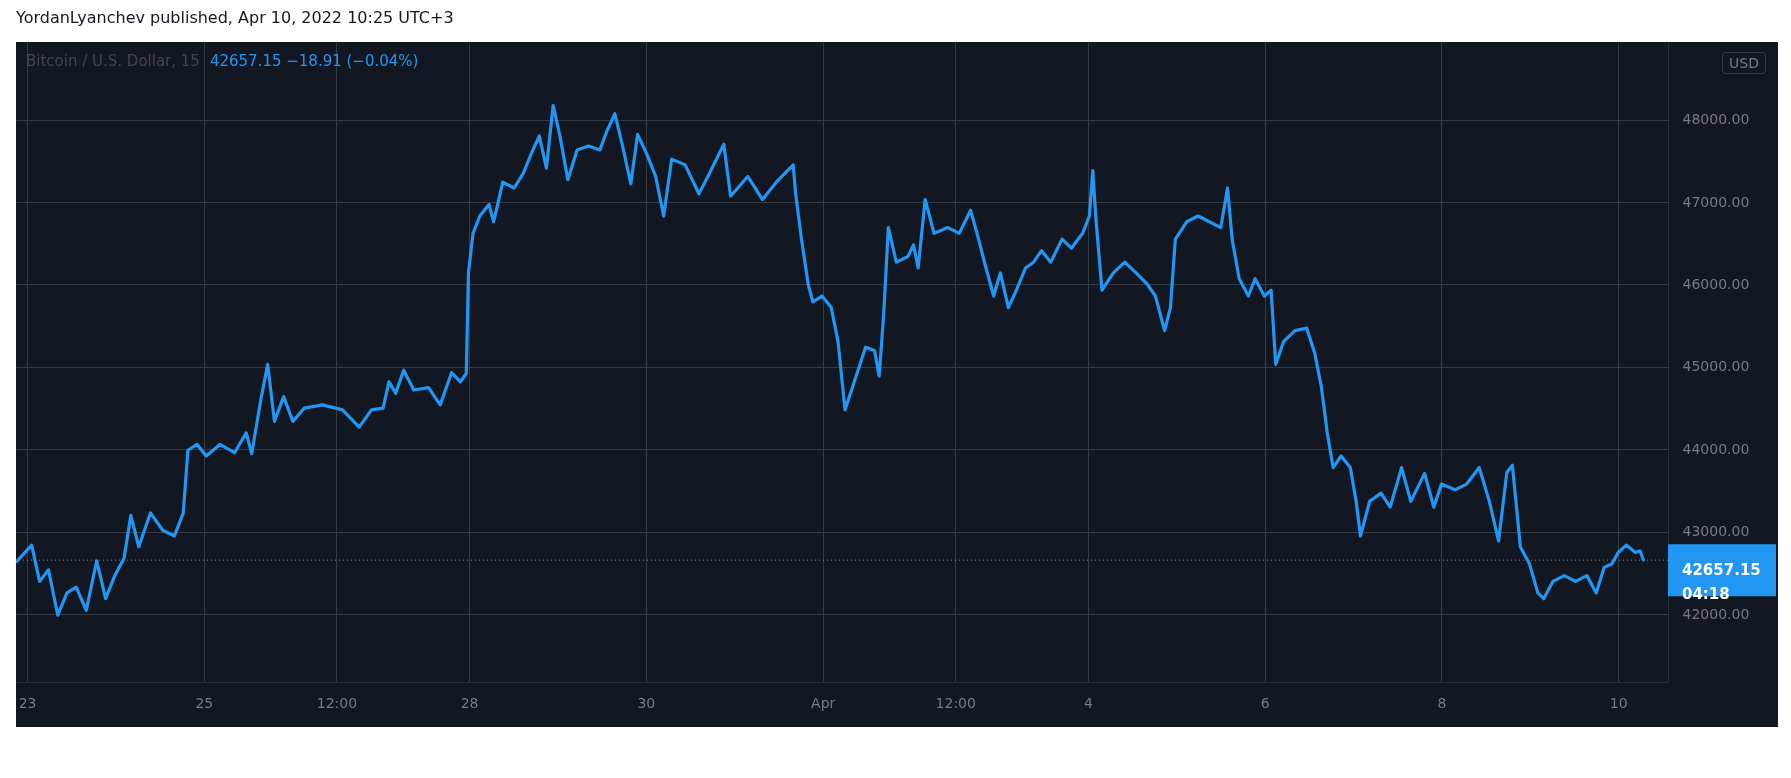  What do you see at coordinates (823, 702) in the screenshot?
I see `x-tick-label: Apr` at bounding box center [823, 702].